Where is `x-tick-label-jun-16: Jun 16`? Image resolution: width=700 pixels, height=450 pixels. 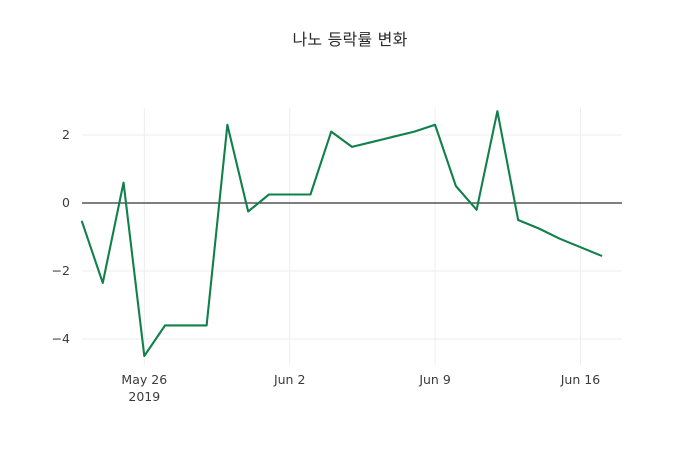 x-tick-label-jun-16: Jun 16 is located at coordinates (580, 379).